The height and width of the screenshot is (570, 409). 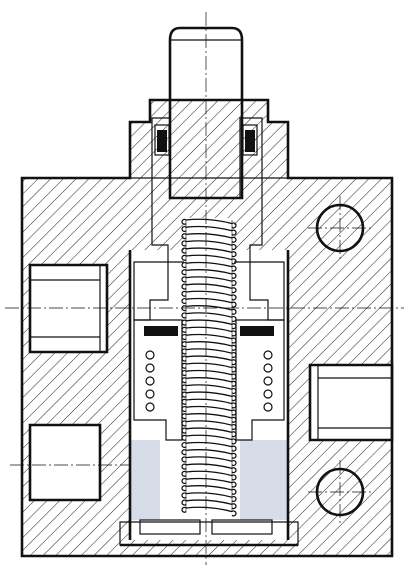 I want to click on bottom-cap, so click(x=209, y=533).